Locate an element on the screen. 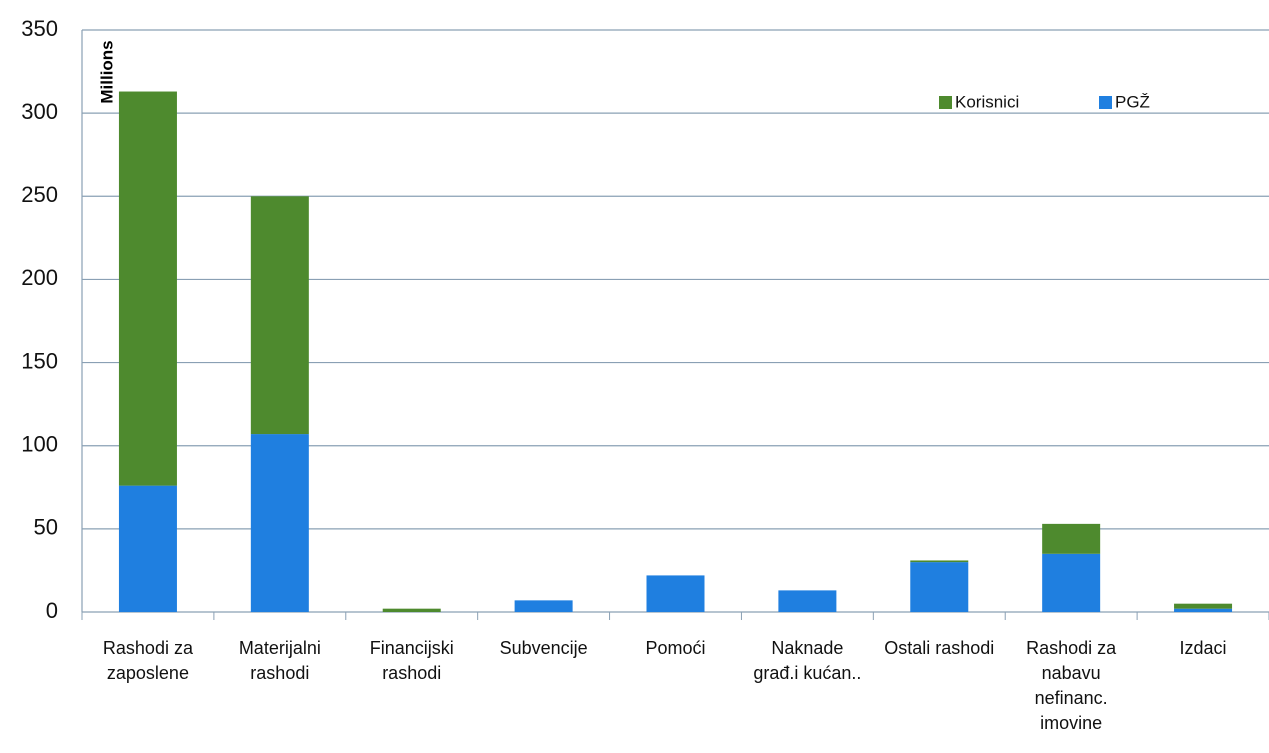  x-tick-label: Naknade građ.i kućan.. is located at coordinates (807, 660).